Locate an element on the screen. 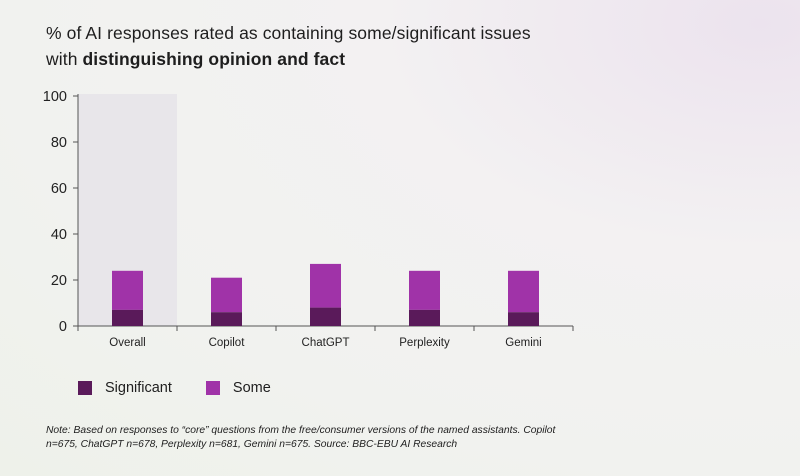 The height and width of the screenshot is (476, 800). y-tick-label: 80 is located at coordinates (59, 143).